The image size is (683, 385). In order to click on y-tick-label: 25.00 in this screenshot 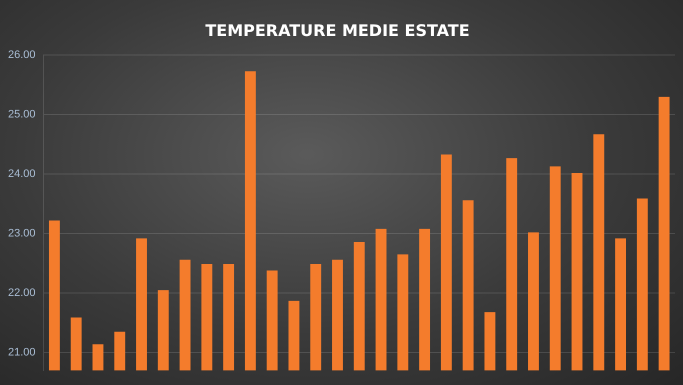, I will do `click(22, 114)`.